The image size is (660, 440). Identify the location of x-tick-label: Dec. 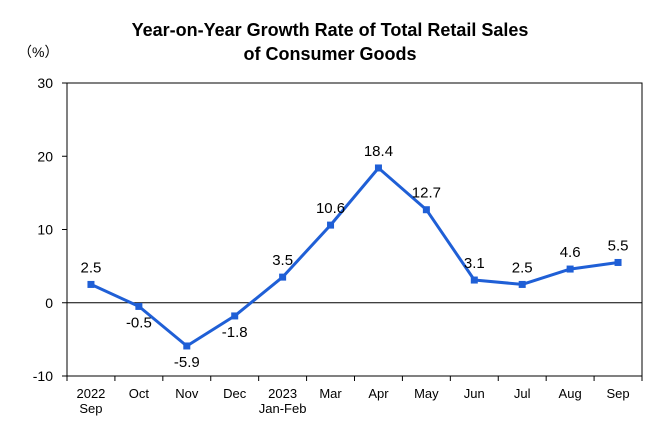
(235, 393).